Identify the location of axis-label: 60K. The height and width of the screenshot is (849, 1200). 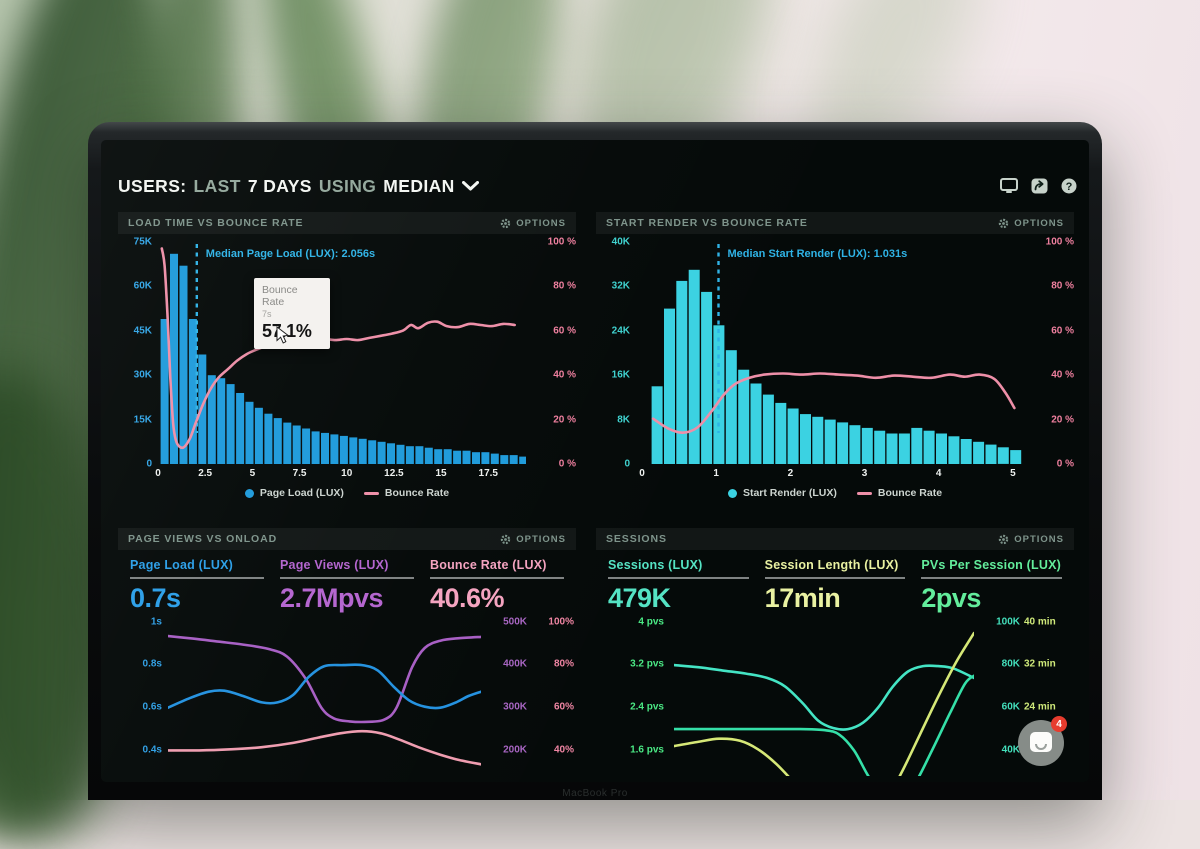
(135, 286).